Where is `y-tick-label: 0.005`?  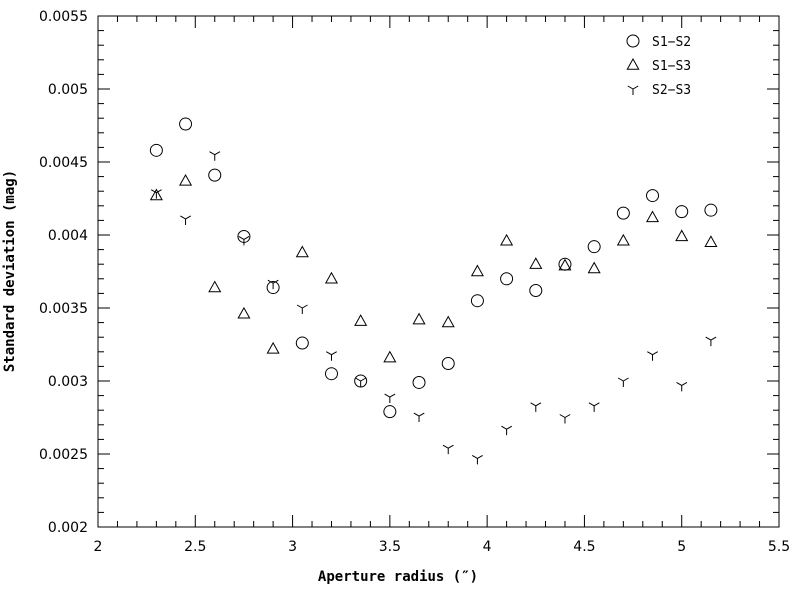 y-tick-label: 0.005 is located at coordinates (68, 90).